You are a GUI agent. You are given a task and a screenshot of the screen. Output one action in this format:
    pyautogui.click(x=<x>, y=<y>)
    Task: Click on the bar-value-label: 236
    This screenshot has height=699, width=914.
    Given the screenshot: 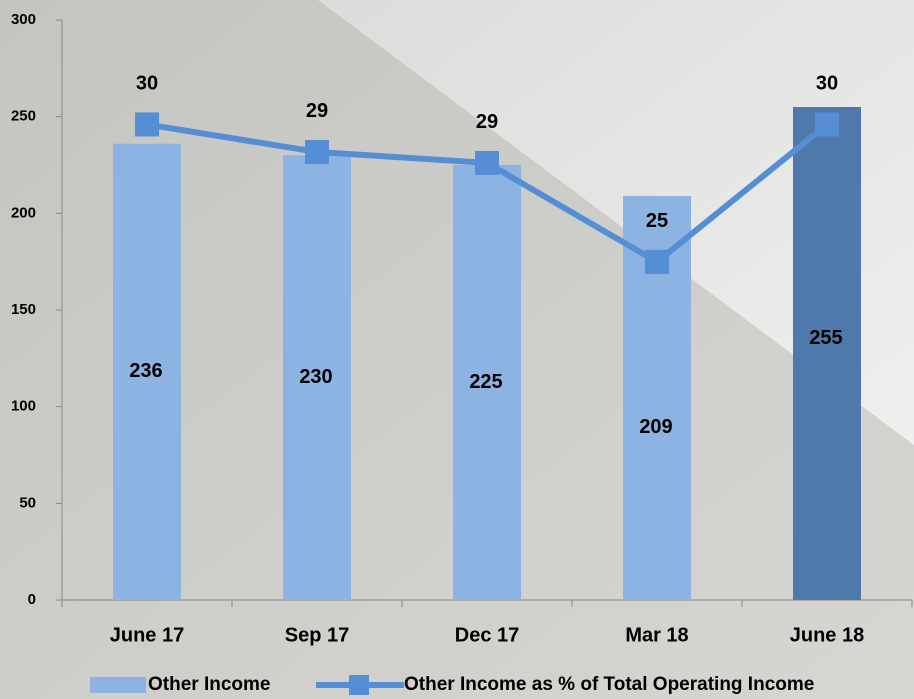 What is the action you would take?
    pyautogui.click(x=145, y=371)
    